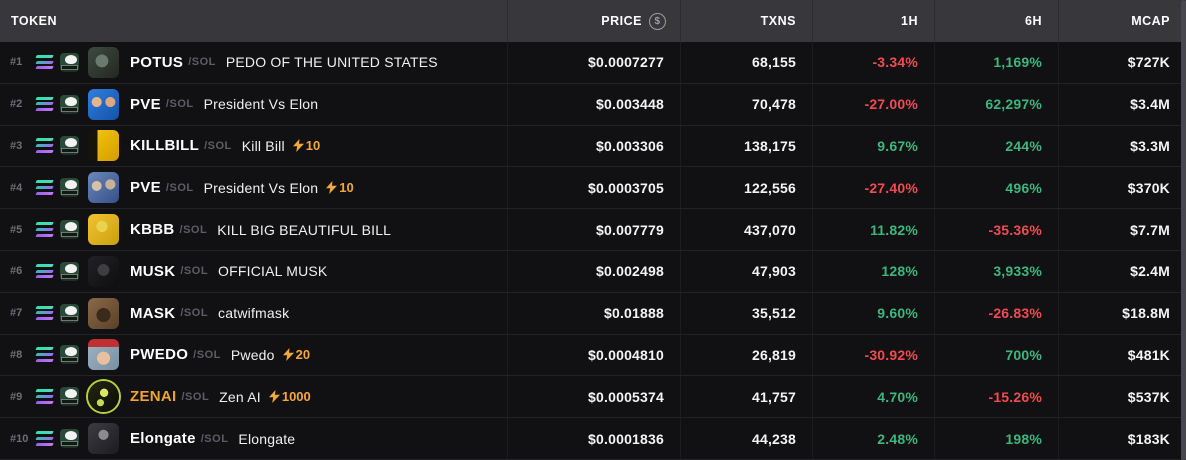  Describe the element at coordinates (778, 21) in the screenshot. I see `column-header-txns-label: TXNS` at that location.